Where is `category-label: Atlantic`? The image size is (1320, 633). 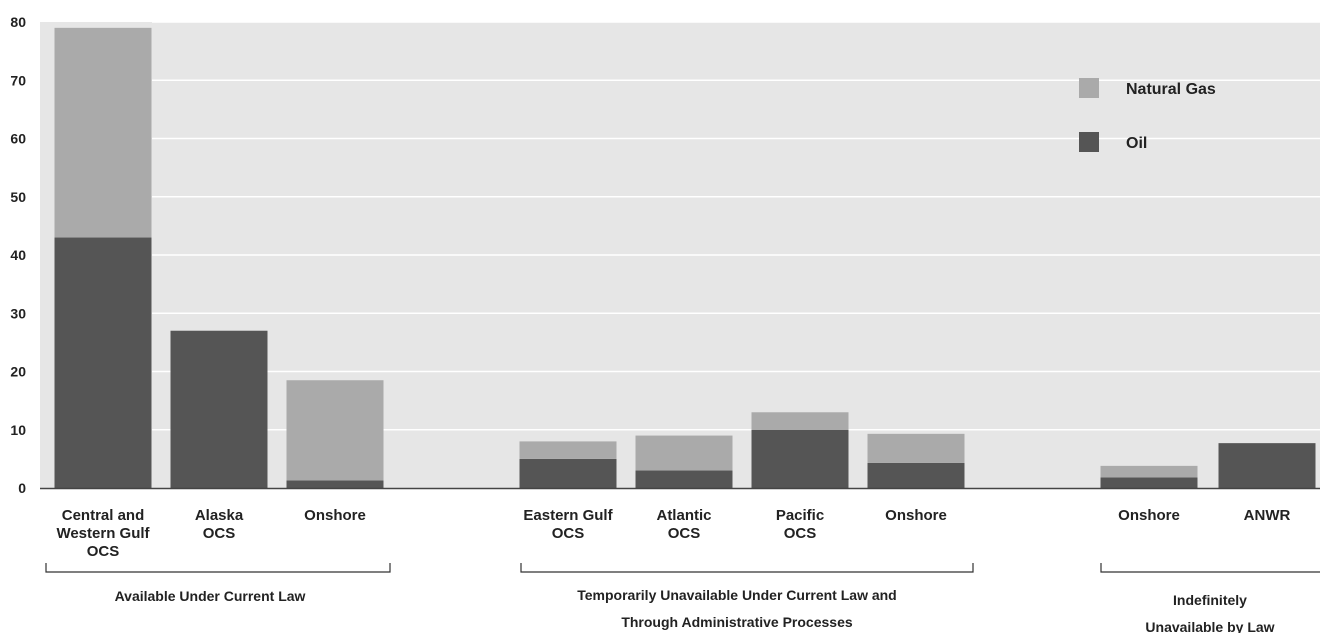 category-label: Atlantic is located at coordinates (683, 515).